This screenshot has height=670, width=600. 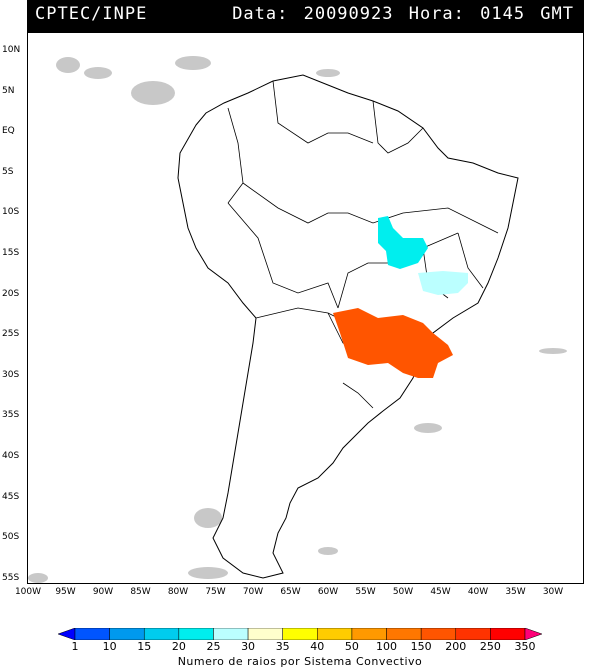 What do you see at coordinates (440, 592) in the screenshot?
I see `lon-label: 45W` at bounding box center [440, 592].